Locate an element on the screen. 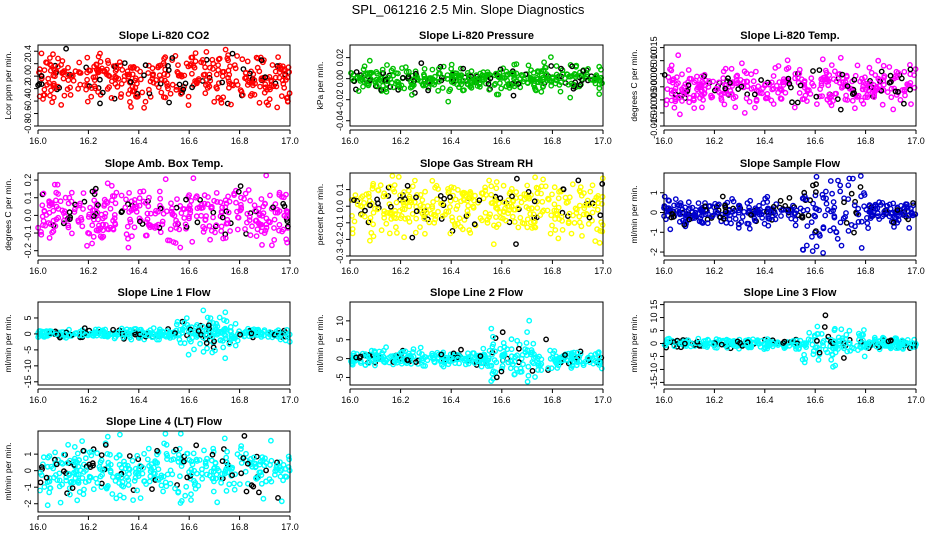 Image resolution: width=936 pixels, height=540 pixels. x-axis: 16.0 16.2 16.4 16.6 16.8 17.0 is located at coordinates (790, 396).